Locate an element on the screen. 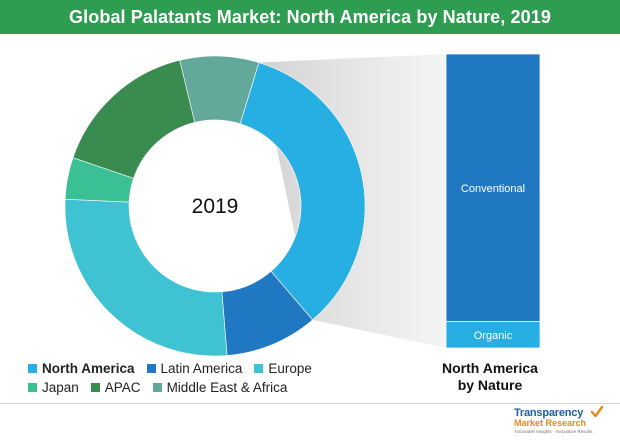 This screenshot has height=440, width=620. legend-label: APAC is located at coordinates (122, 387).